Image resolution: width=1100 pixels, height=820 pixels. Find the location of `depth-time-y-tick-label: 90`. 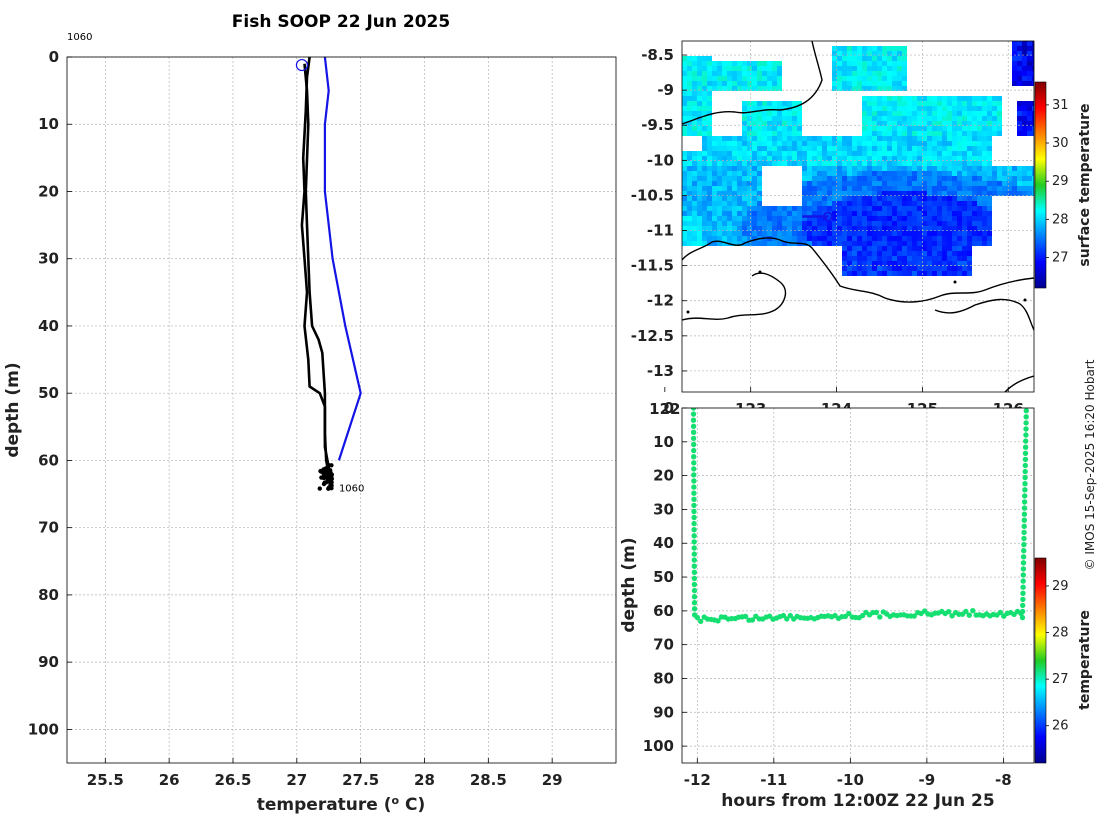

depth-time-y-tick-label: 90 is located at coordinates (663, 712).